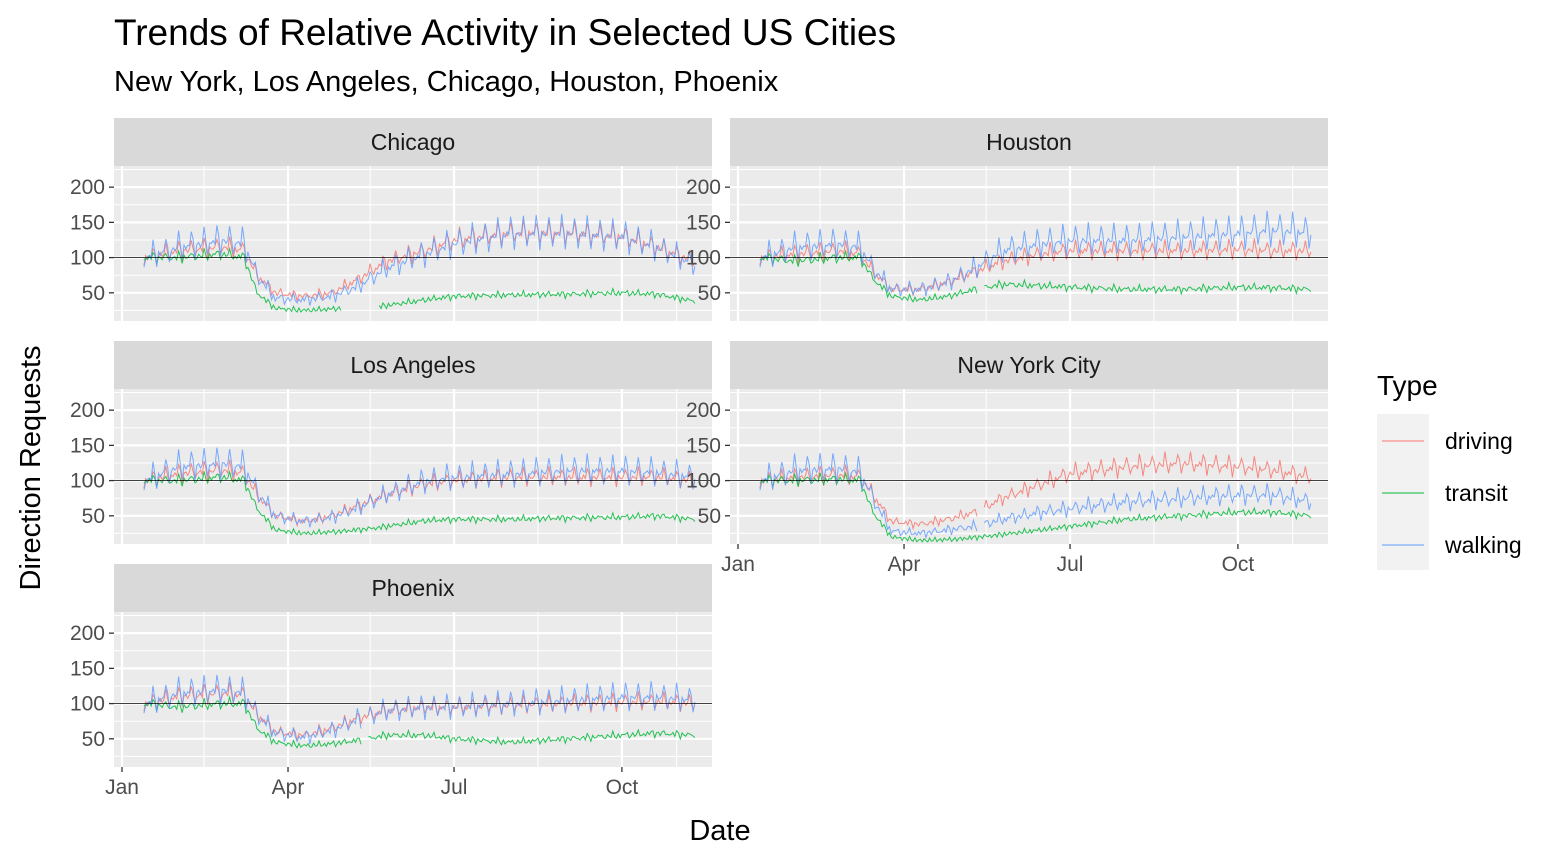 The height and width of the screenshot is (864, 1566). I want to click on facet-label: Phoenix, so click(413, 588).